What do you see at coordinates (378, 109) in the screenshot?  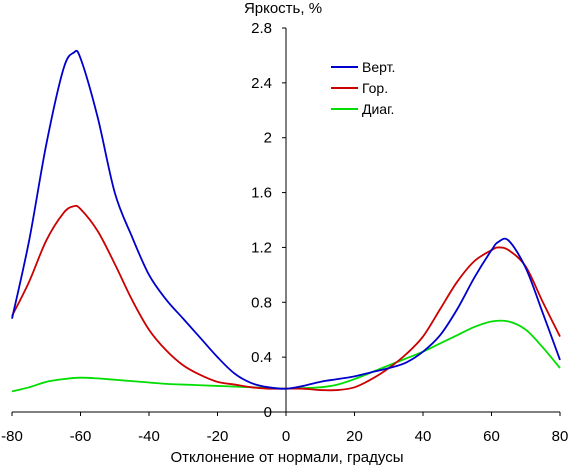 I see `legend-label: Диаг.` at bounding box center [378, 109].